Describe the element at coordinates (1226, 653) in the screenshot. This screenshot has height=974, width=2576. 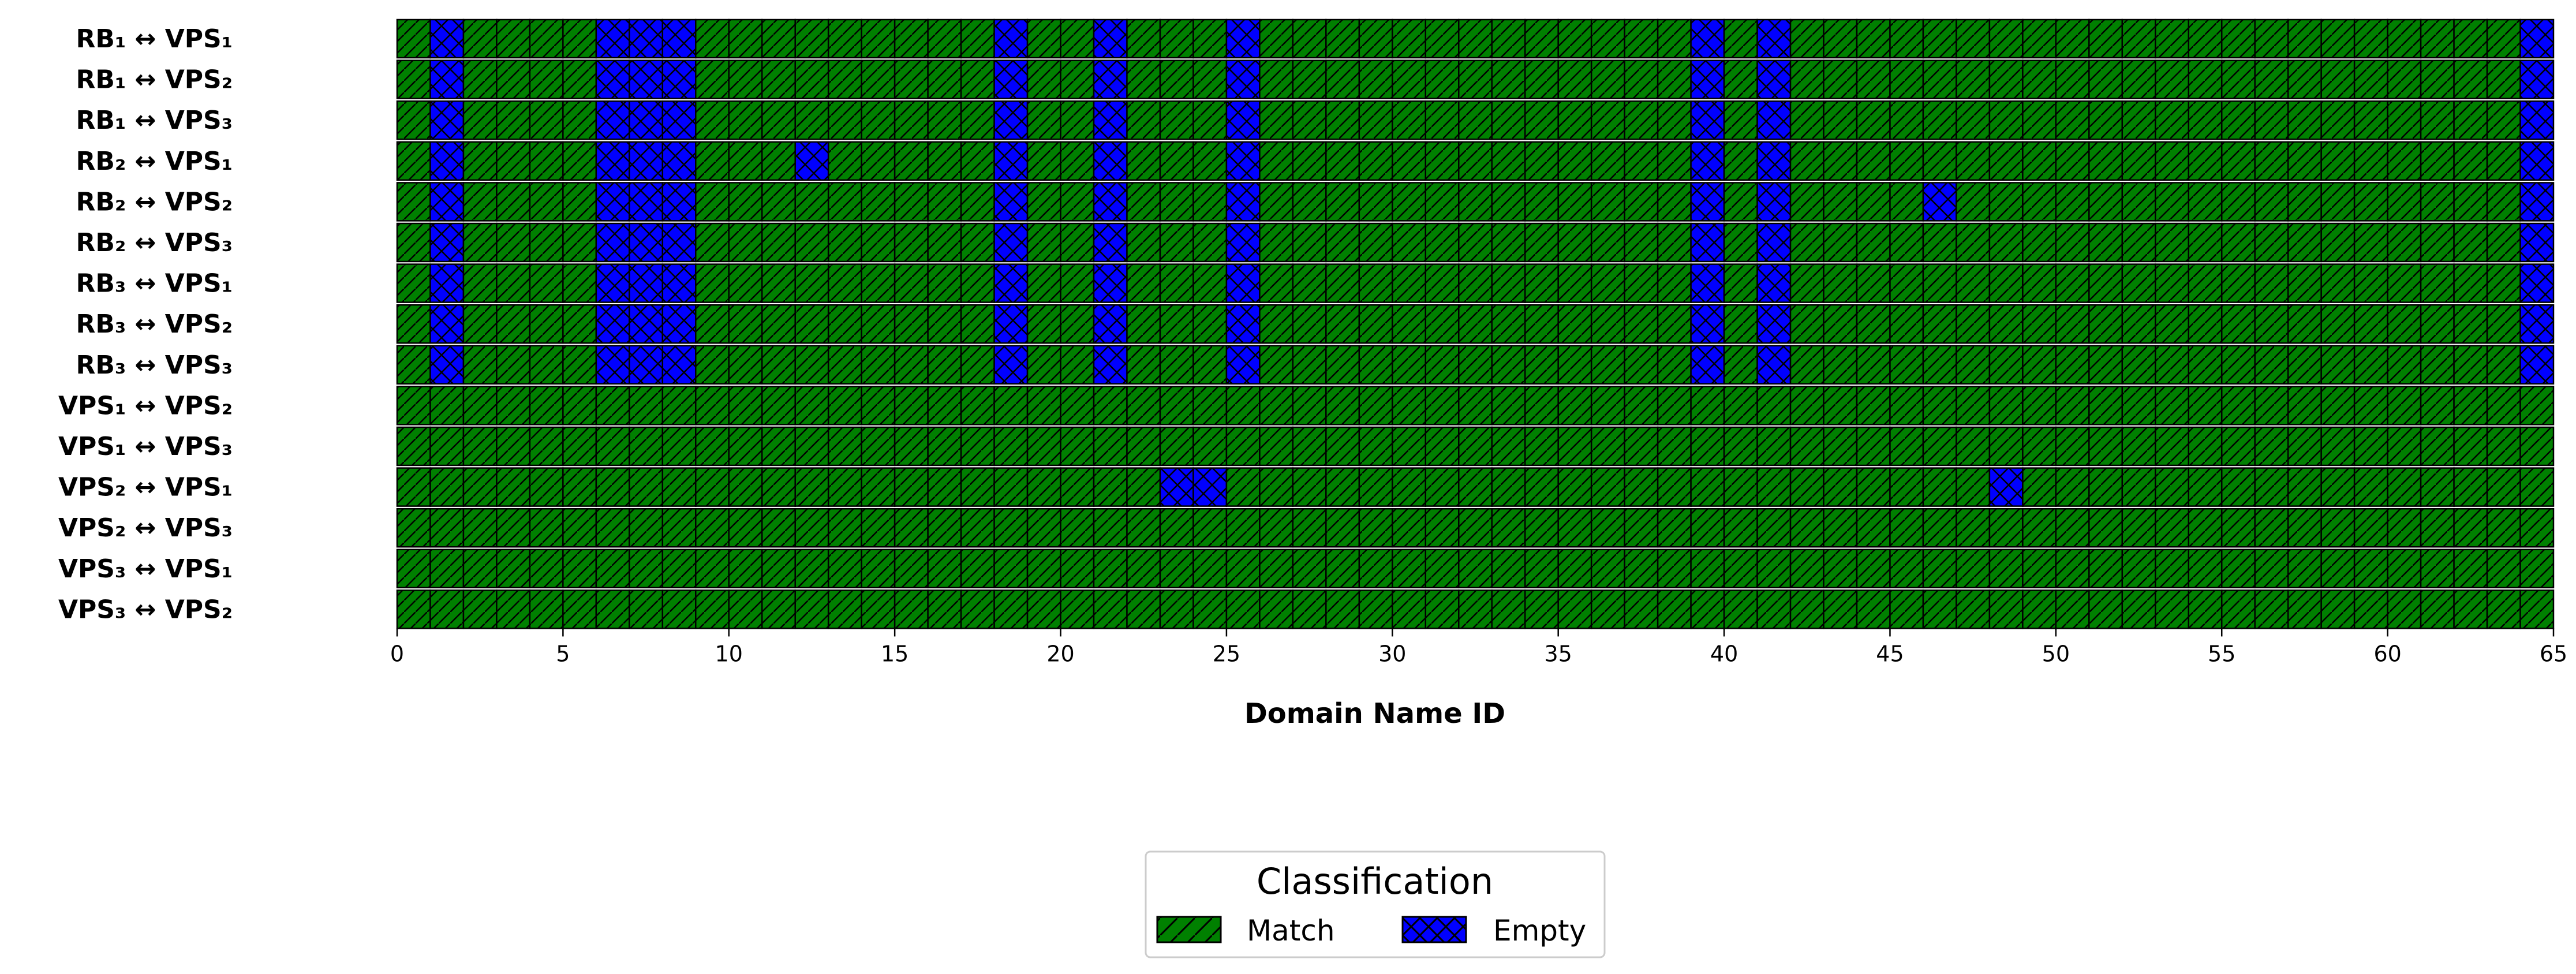
I see `x-tick-label: 25` at that location.